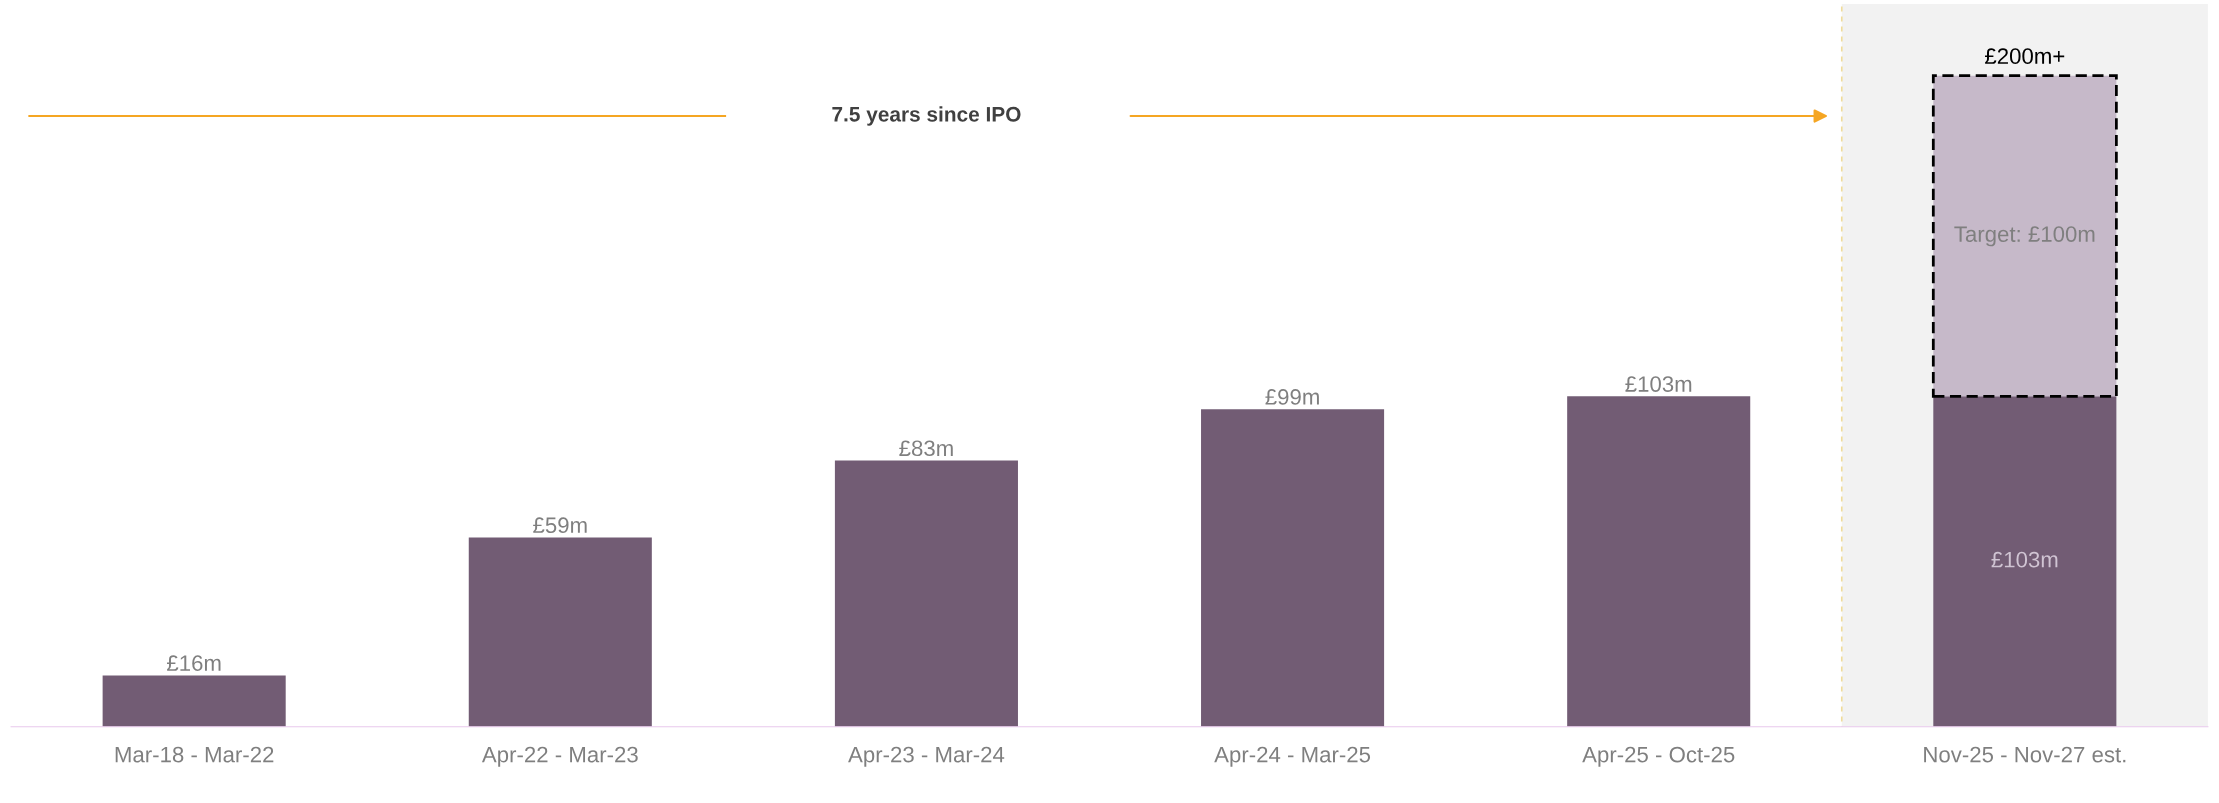  I want to click on x-tick-label: Apr-24 - Mar-25, so click(1292, 756).